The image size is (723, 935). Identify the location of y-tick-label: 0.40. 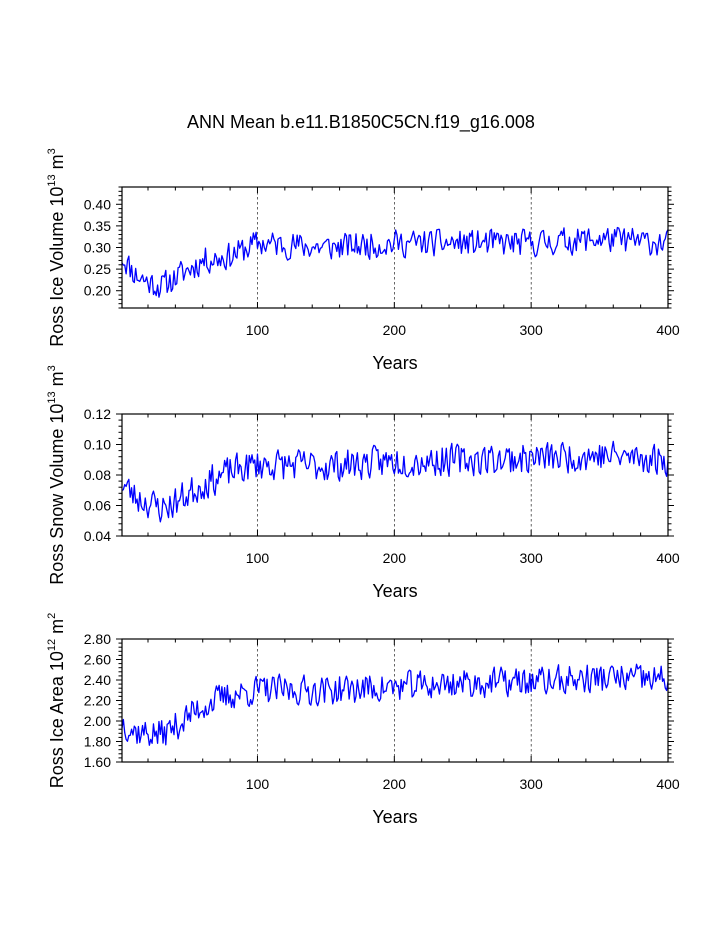
(97, 204).